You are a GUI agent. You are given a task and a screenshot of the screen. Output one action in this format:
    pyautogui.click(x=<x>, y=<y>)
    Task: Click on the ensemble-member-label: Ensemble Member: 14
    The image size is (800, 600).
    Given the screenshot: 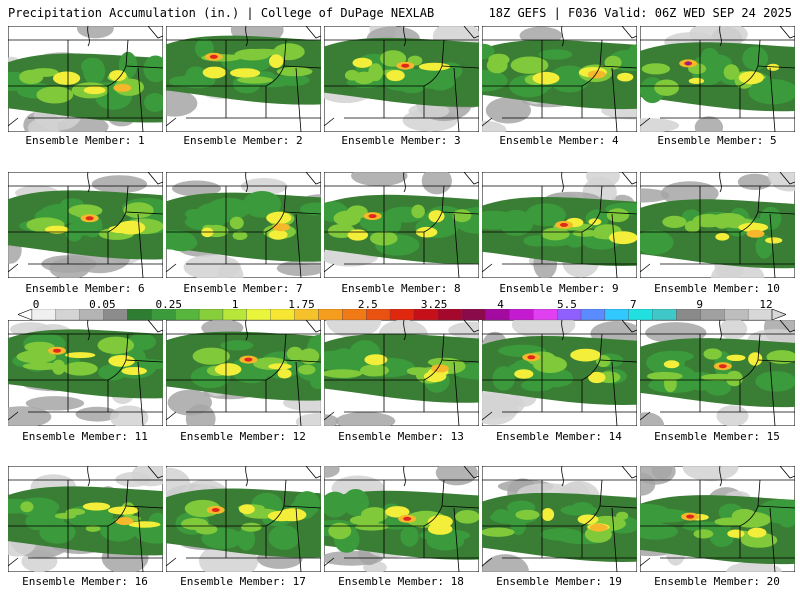 What is the action you would take?
    pyautogui.click(x=559, y=436)
    